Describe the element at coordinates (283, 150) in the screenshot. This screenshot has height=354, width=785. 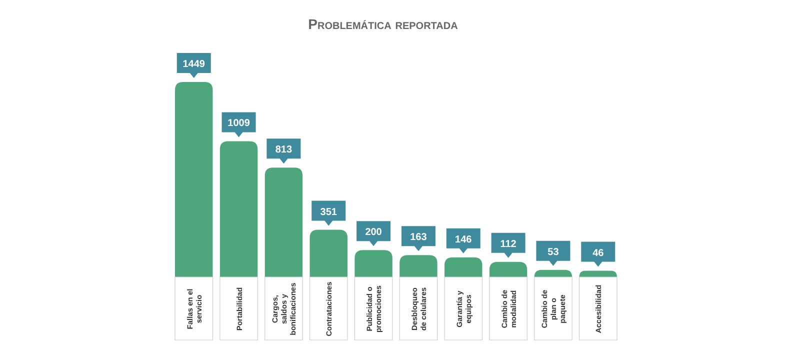
I see `data-label: 813` at that location.